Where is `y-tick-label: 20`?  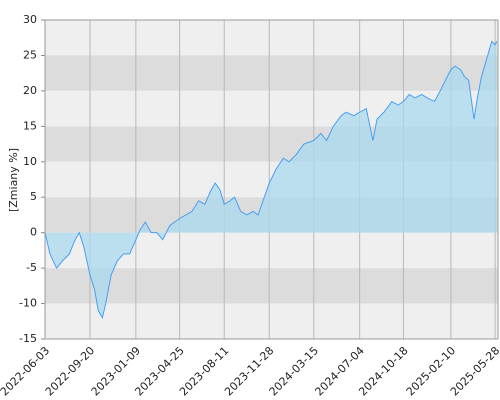 y-tick-label: 20 is located at coordinates (30, 90).